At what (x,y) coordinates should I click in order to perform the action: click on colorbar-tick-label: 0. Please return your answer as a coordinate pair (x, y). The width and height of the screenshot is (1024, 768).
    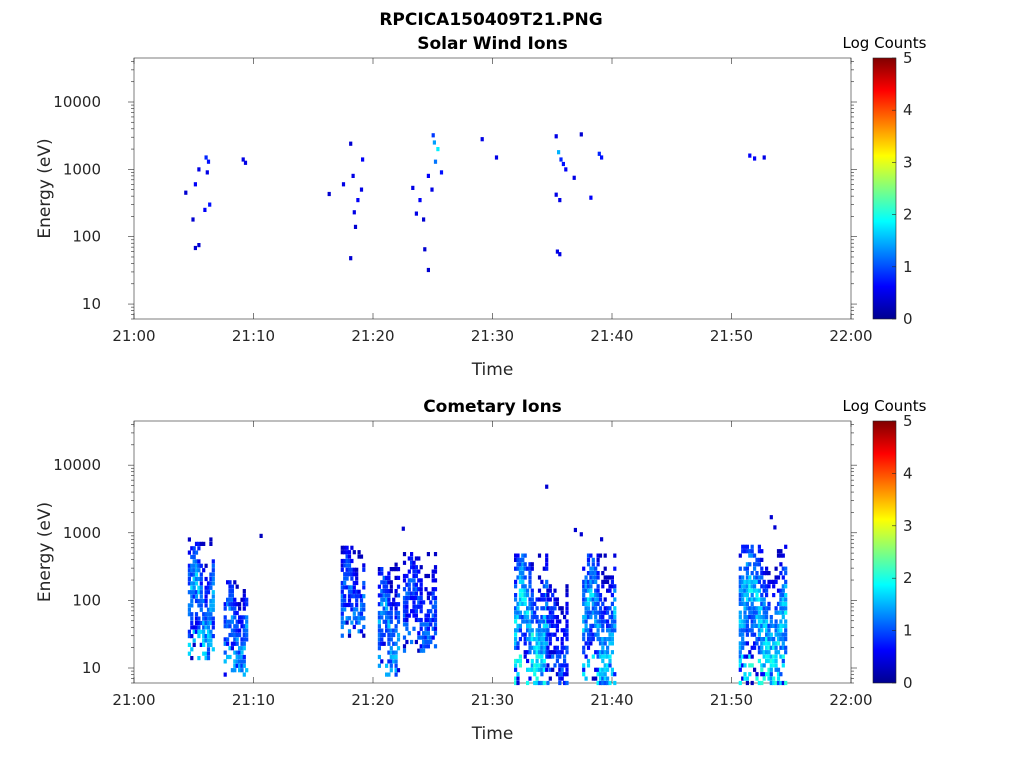
    Looking at the image, I should click on (908, 319).